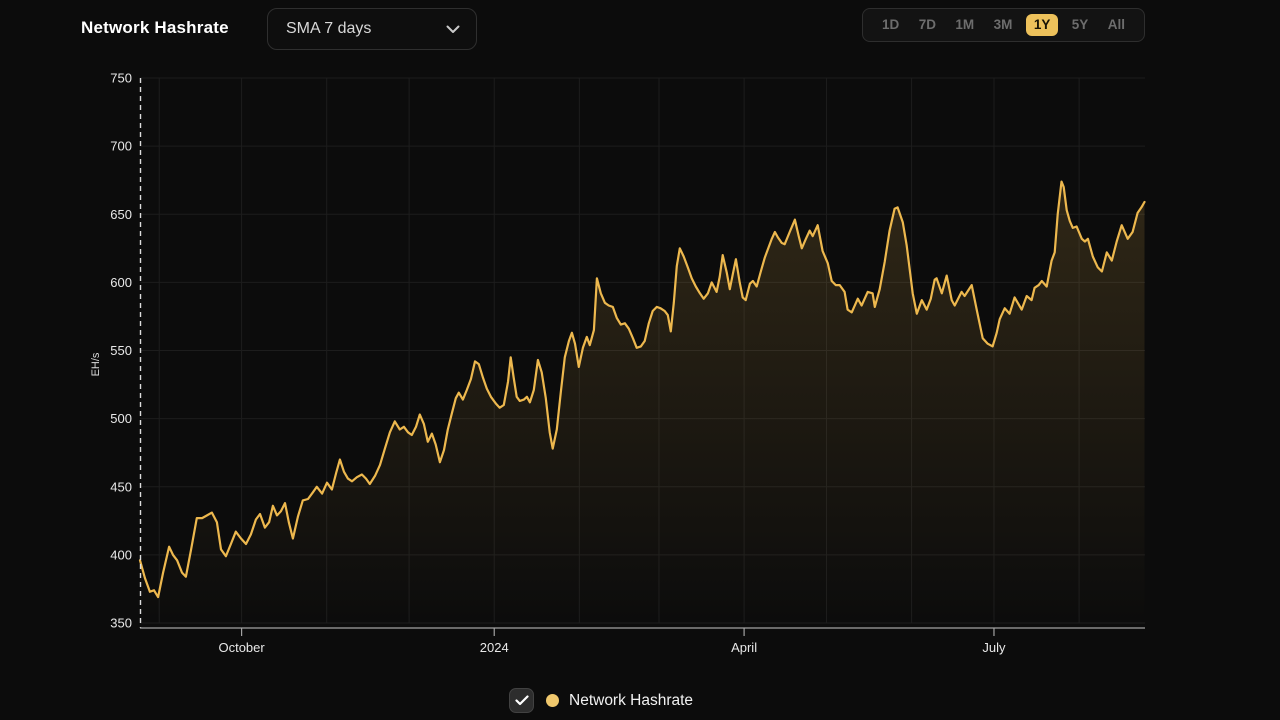  What do you see at coordinates (965, 25) in the screenshot?
I see `range-button-1m: 1M` at bounding box center [965, 25].